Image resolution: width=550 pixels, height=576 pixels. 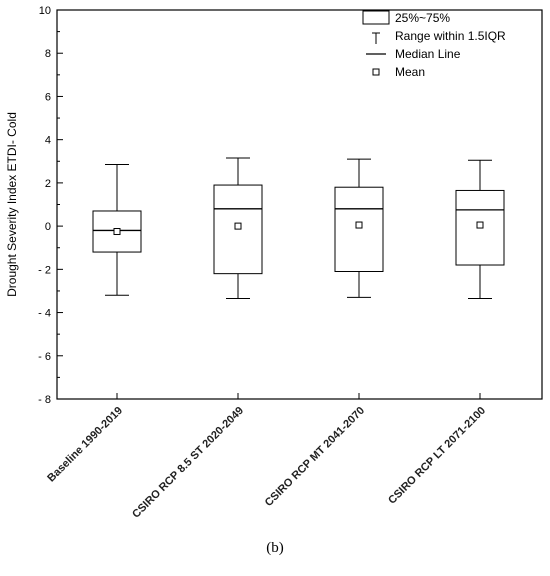 What do you see at coordinates (45, 11) in the screenshot?
I see `y-tick-label: 10` at bounding box center [45, 11].